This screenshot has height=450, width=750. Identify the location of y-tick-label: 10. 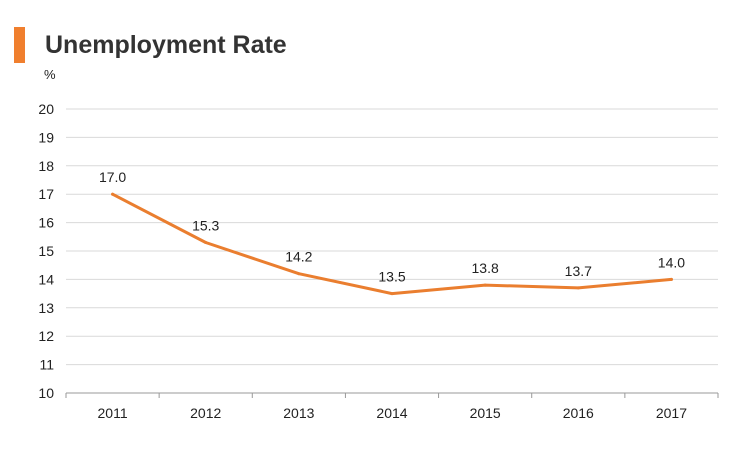
(46, 393).